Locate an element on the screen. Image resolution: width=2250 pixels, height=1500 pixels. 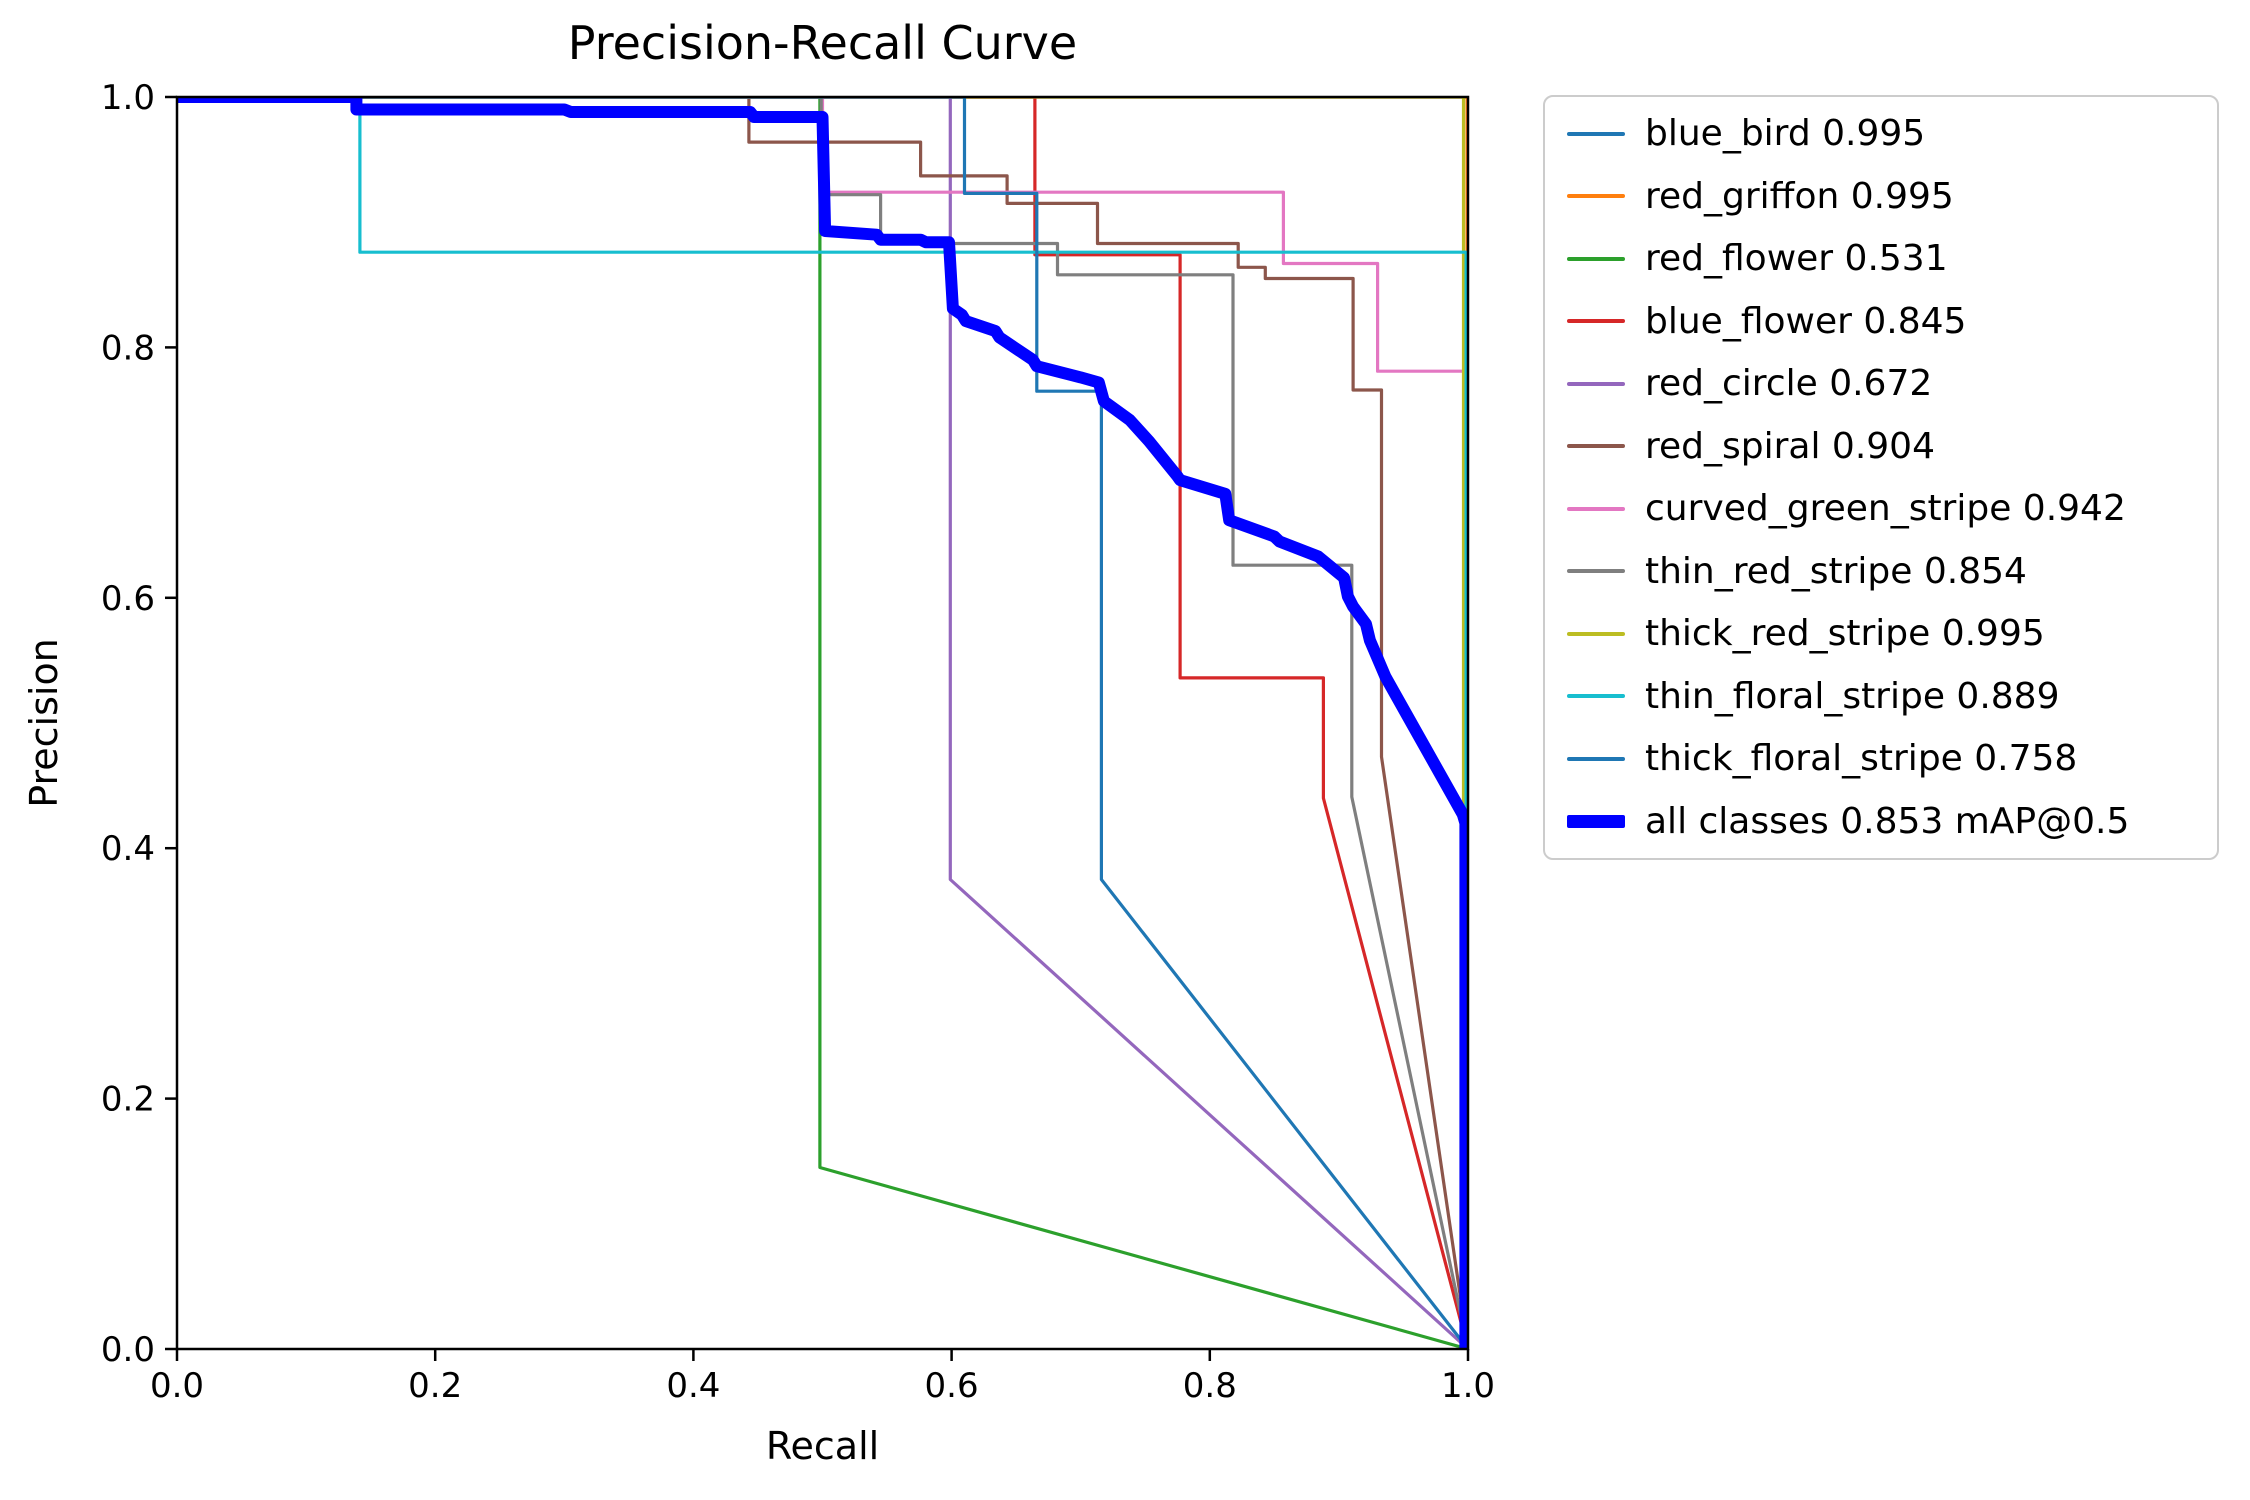
x-tick-label: 1.0 is located at coordinates (1468, 1386).